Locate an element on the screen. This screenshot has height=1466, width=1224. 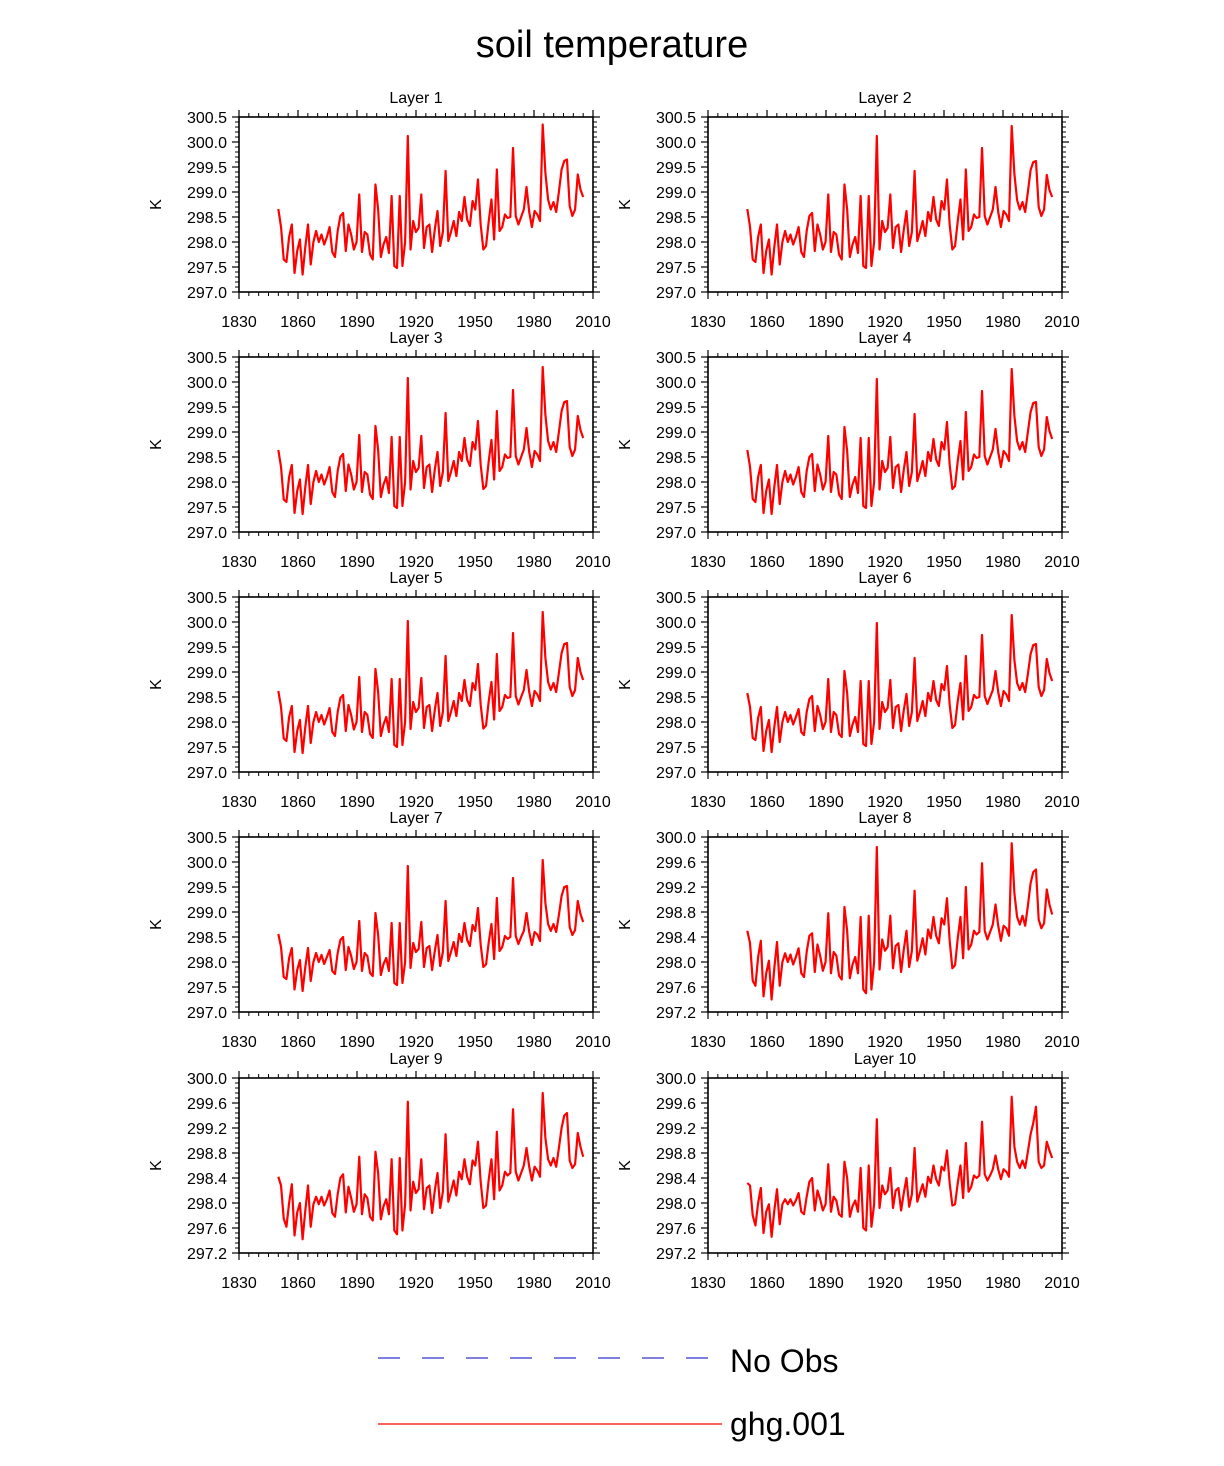
y-tick-label: 297.6 is located at coordinates (676, 1229).